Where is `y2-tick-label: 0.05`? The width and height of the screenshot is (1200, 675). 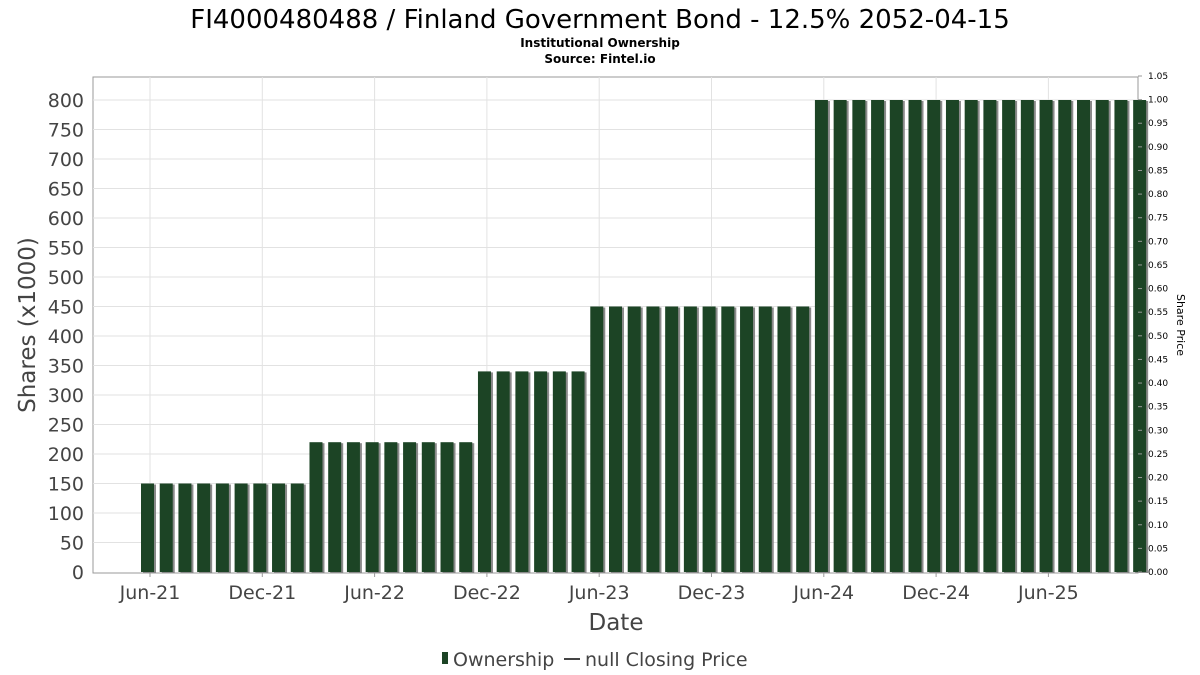
y2-tick-label: 0.05 is located at coordinates (1158, 549).